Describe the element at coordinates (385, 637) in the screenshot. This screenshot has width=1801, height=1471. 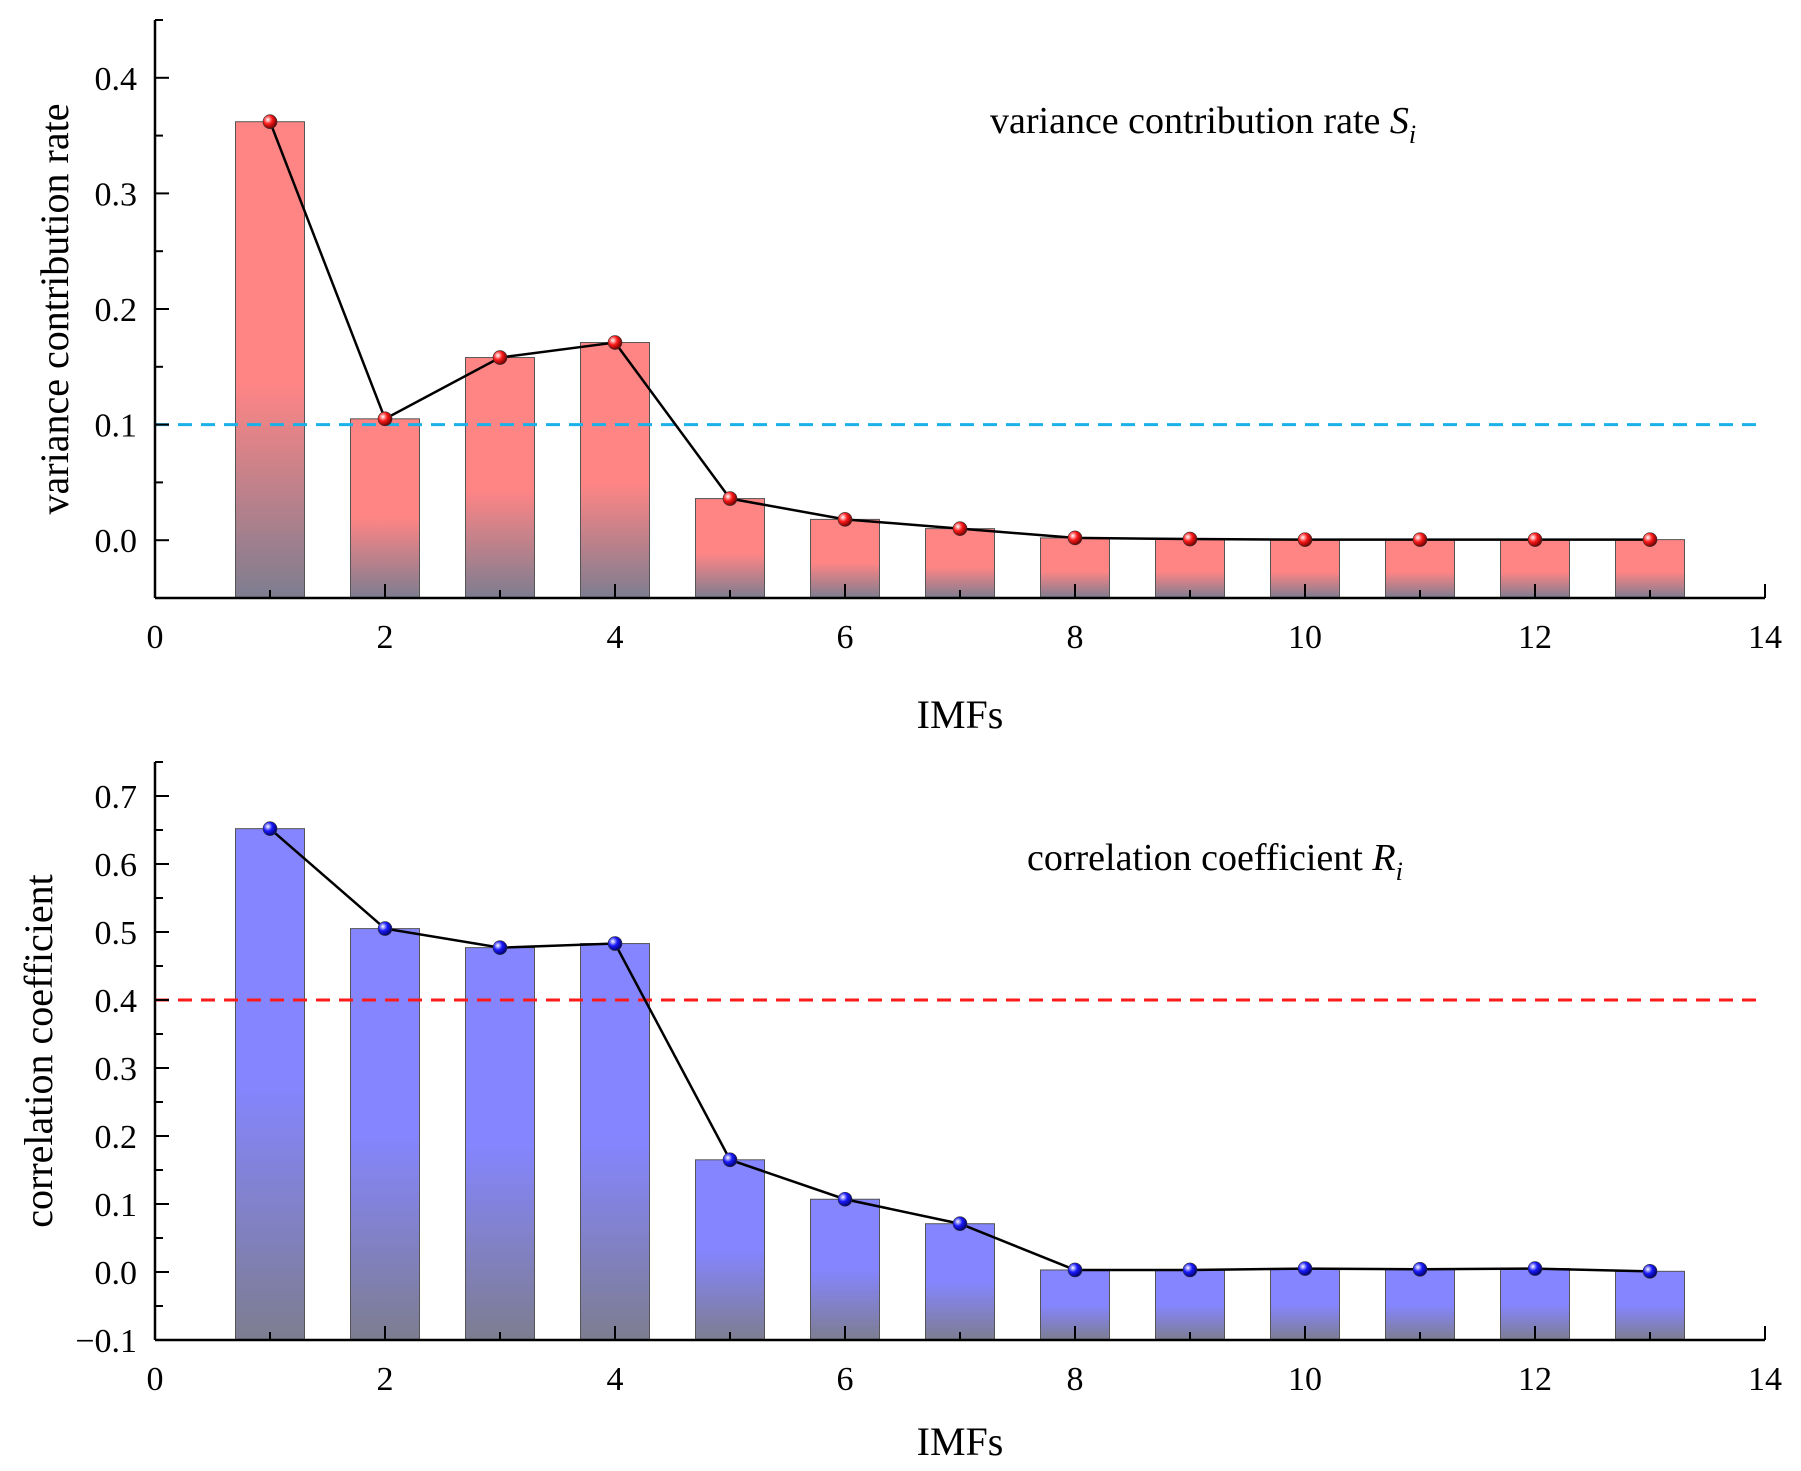
I see `variance-x-tick-label: 2` at that location.